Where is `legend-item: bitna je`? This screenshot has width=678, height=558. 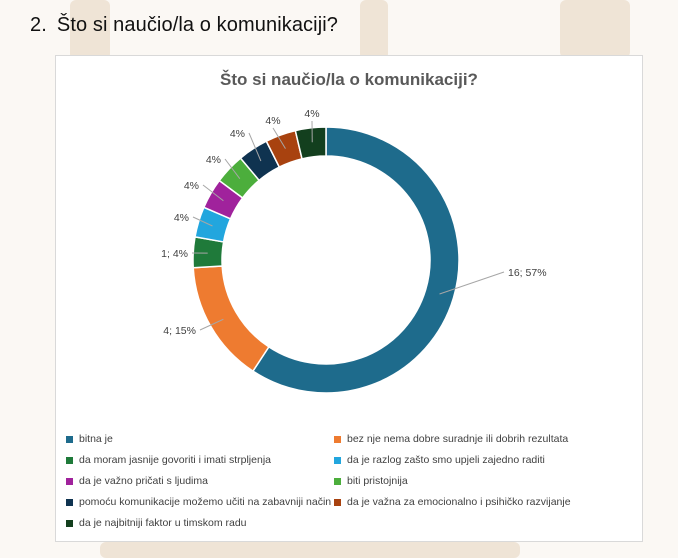 legend-item: bitna je is located at coordinates (89, 439).